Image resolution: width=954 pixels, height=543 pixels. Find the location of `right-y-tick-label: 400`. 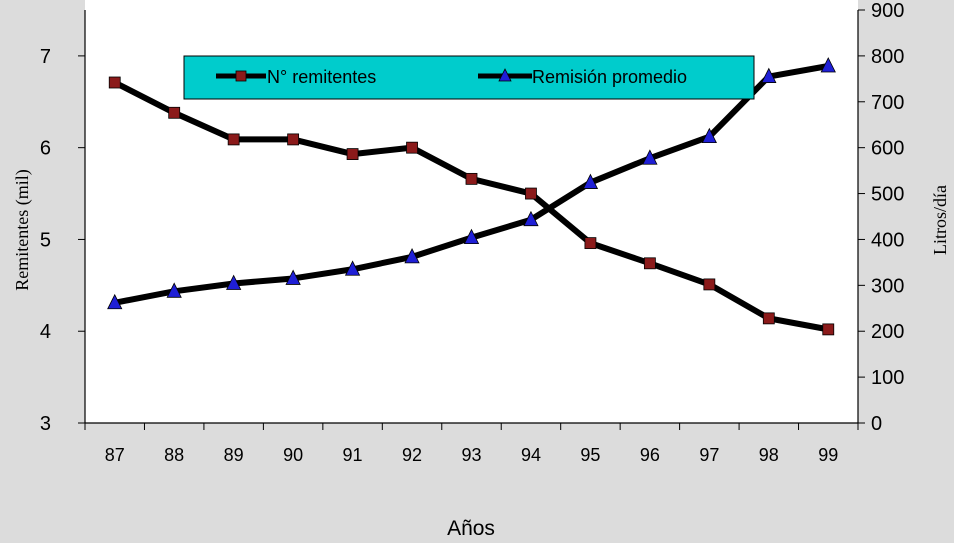

right-y-tick-label: 400 is located at coordinates (887, 240).